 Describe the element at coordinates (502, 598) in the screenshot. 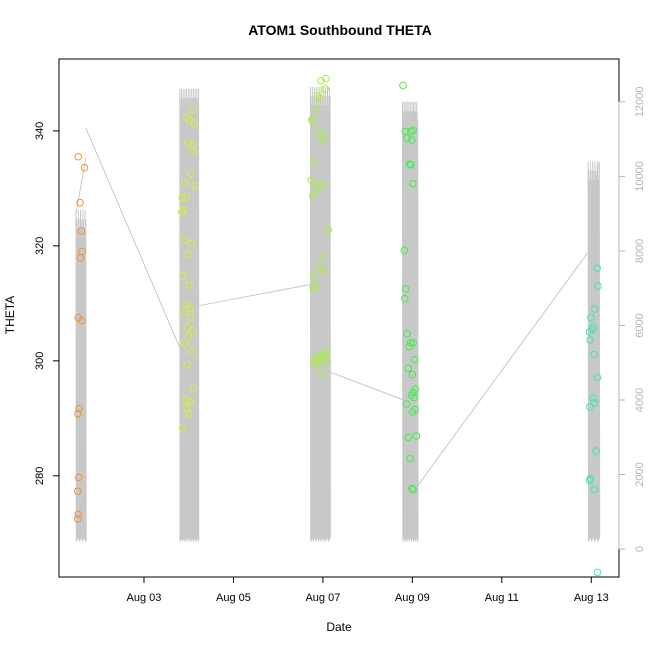

I see `x-tick-label: Aug 11` at that location.